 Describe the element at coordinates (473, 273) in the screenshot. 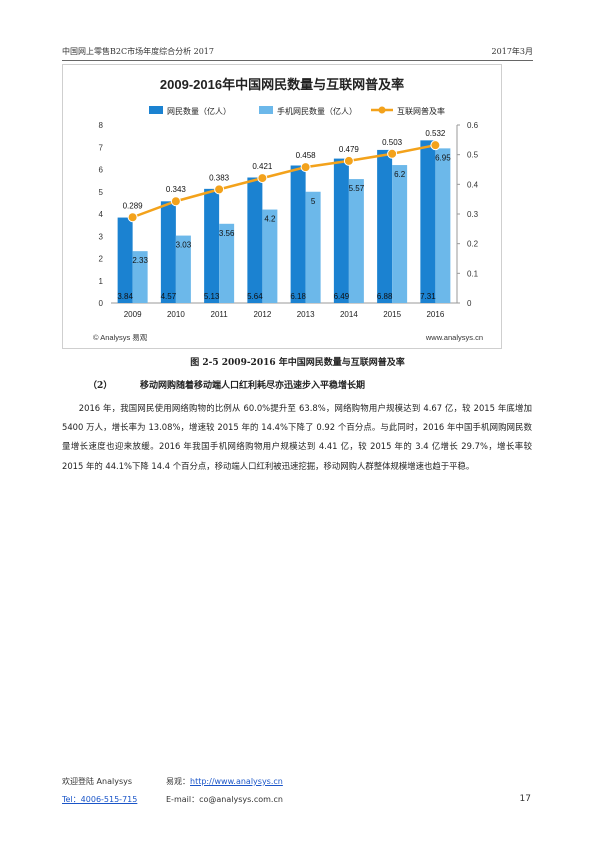

I see `y-right-tick-label: 0.1` at that location.